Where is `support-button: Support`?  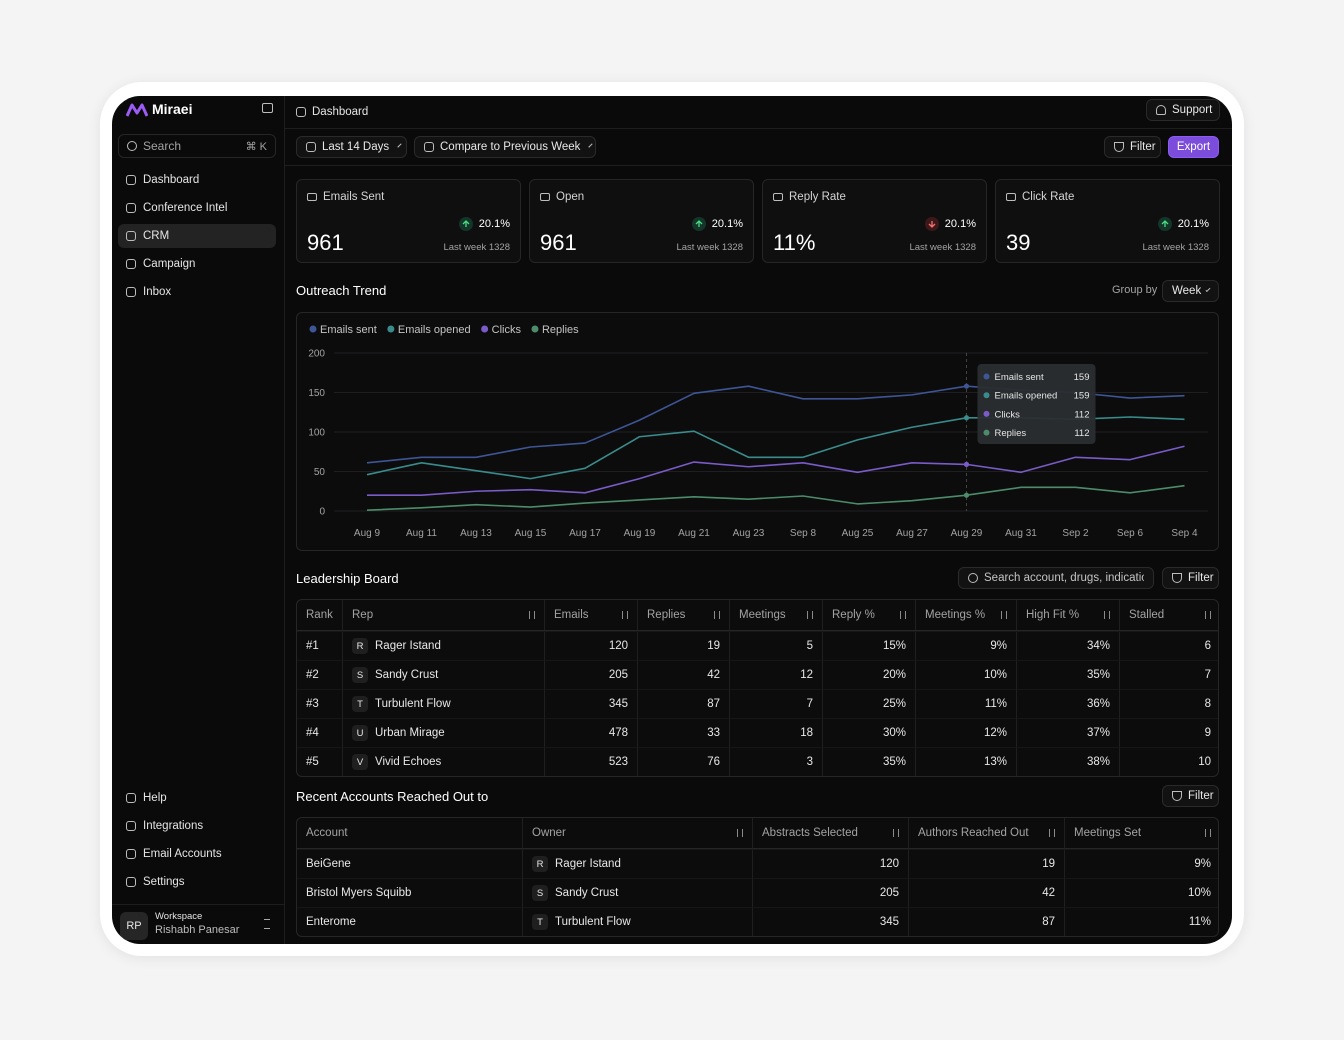
support-button: Support is located at coordinates (1183, 110).